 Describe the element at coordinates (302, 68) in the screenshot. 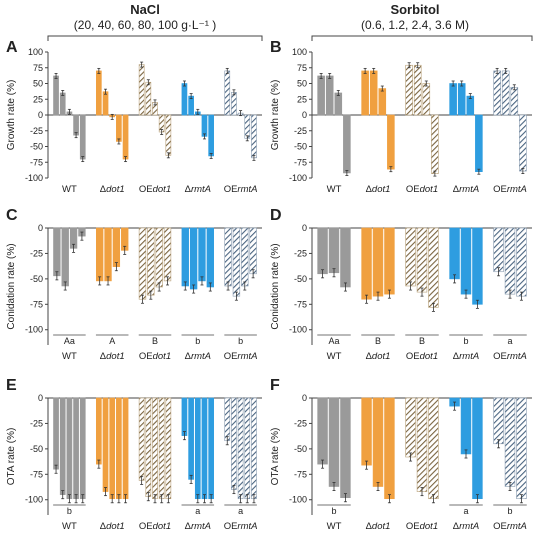

I see `y-tick-label: 75` at that location.